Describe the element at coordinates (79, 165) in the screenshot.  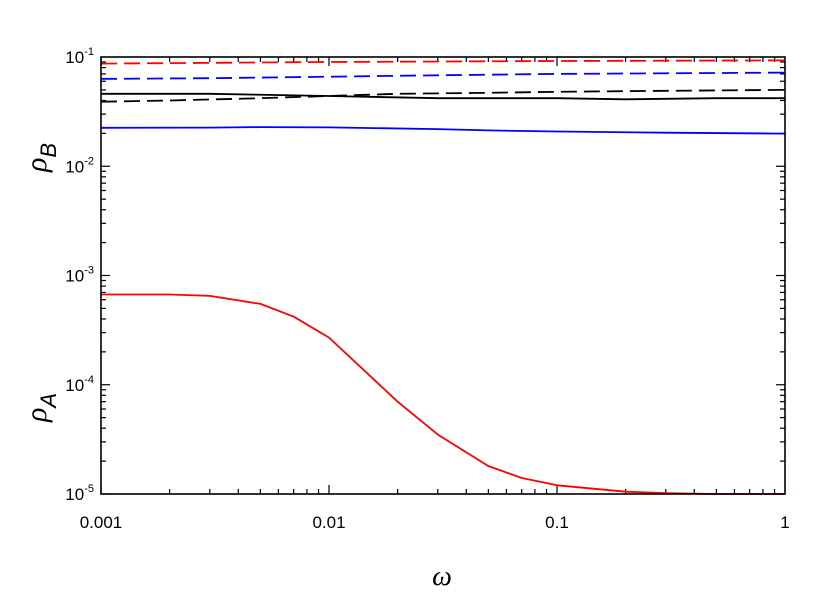
I see `y-tick-label: 10⁻²` at that location.